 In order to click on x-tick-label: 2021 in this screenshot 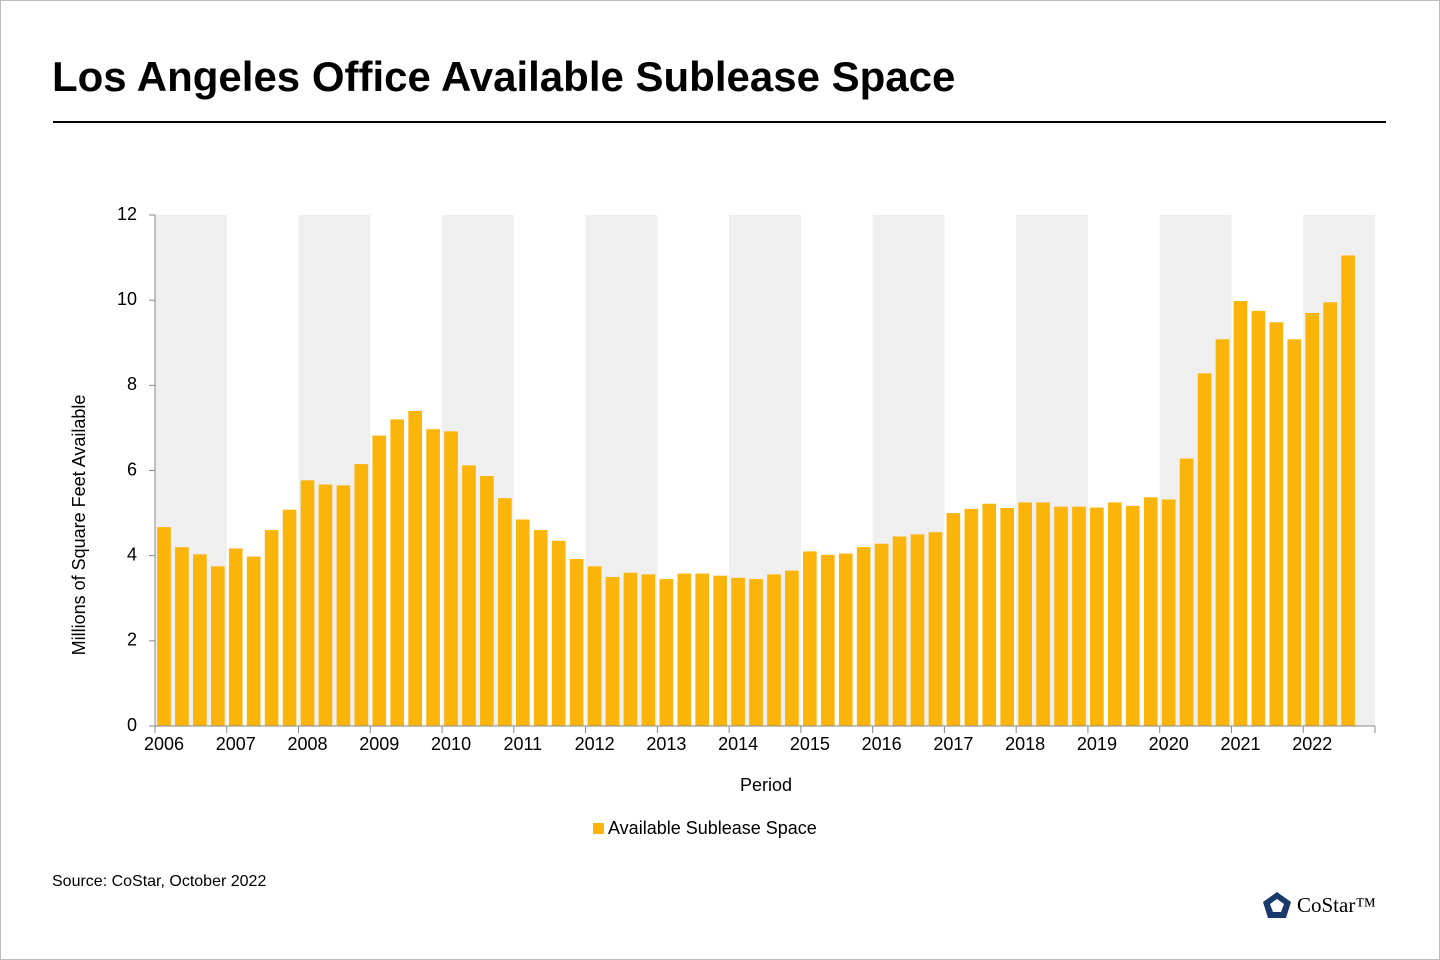, I will do `click(1240, 744)`.